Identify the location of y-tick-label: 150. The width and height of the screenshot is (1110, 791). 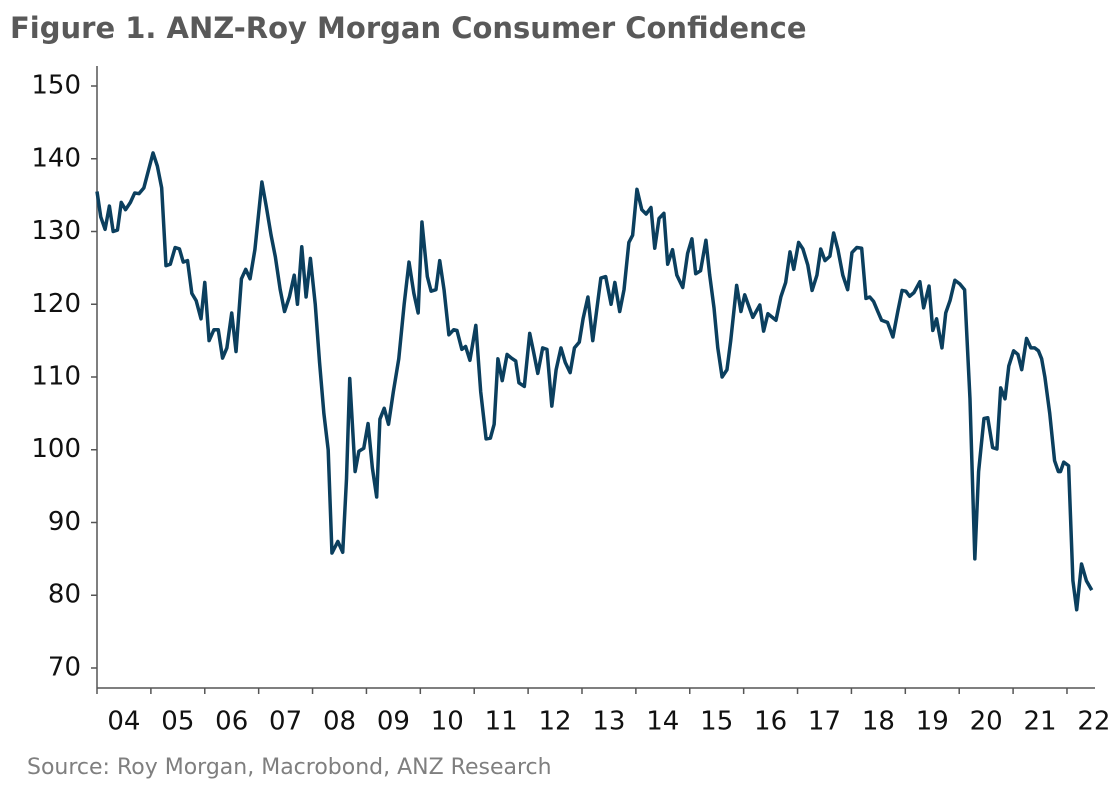
(56, 86).